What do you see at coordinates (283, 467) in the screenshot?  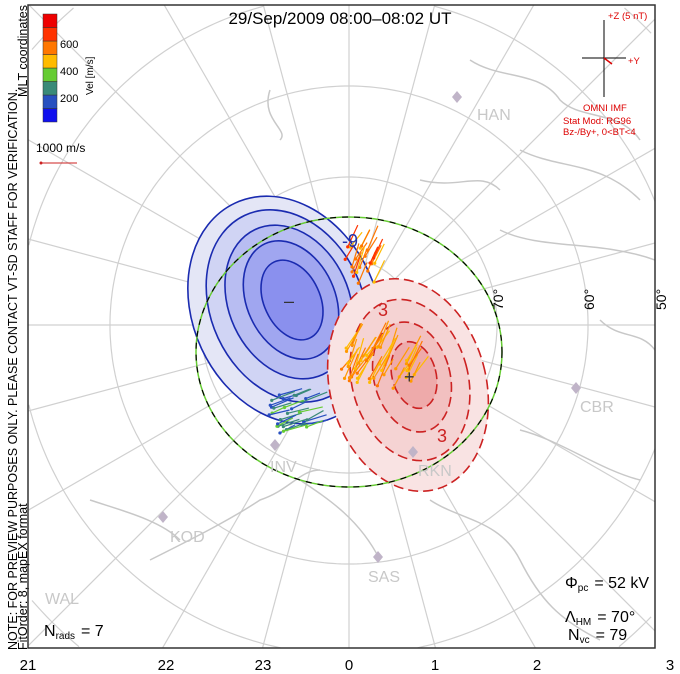 I see `station-label: INV` at bounding box center [283, 467].